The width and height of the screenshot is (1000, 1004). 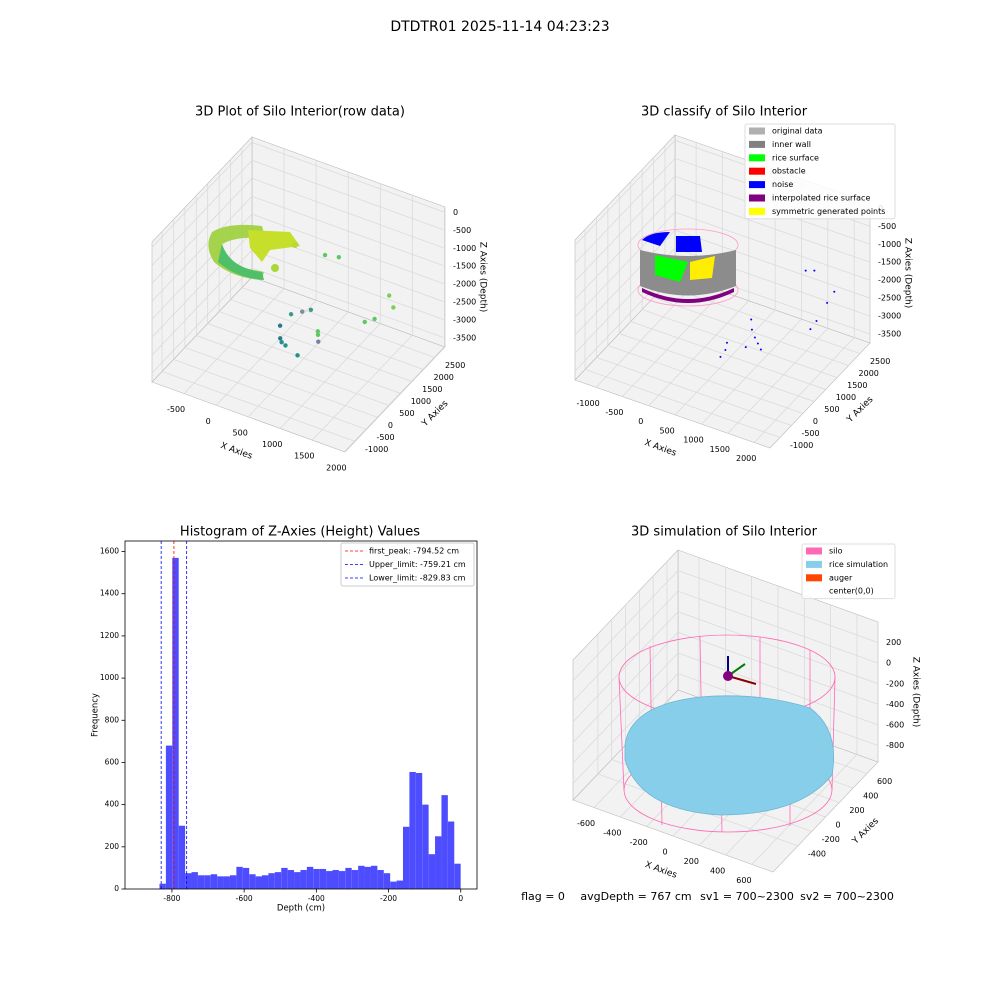 I want to click on legend-label: auger, so click(x=841, y=577).